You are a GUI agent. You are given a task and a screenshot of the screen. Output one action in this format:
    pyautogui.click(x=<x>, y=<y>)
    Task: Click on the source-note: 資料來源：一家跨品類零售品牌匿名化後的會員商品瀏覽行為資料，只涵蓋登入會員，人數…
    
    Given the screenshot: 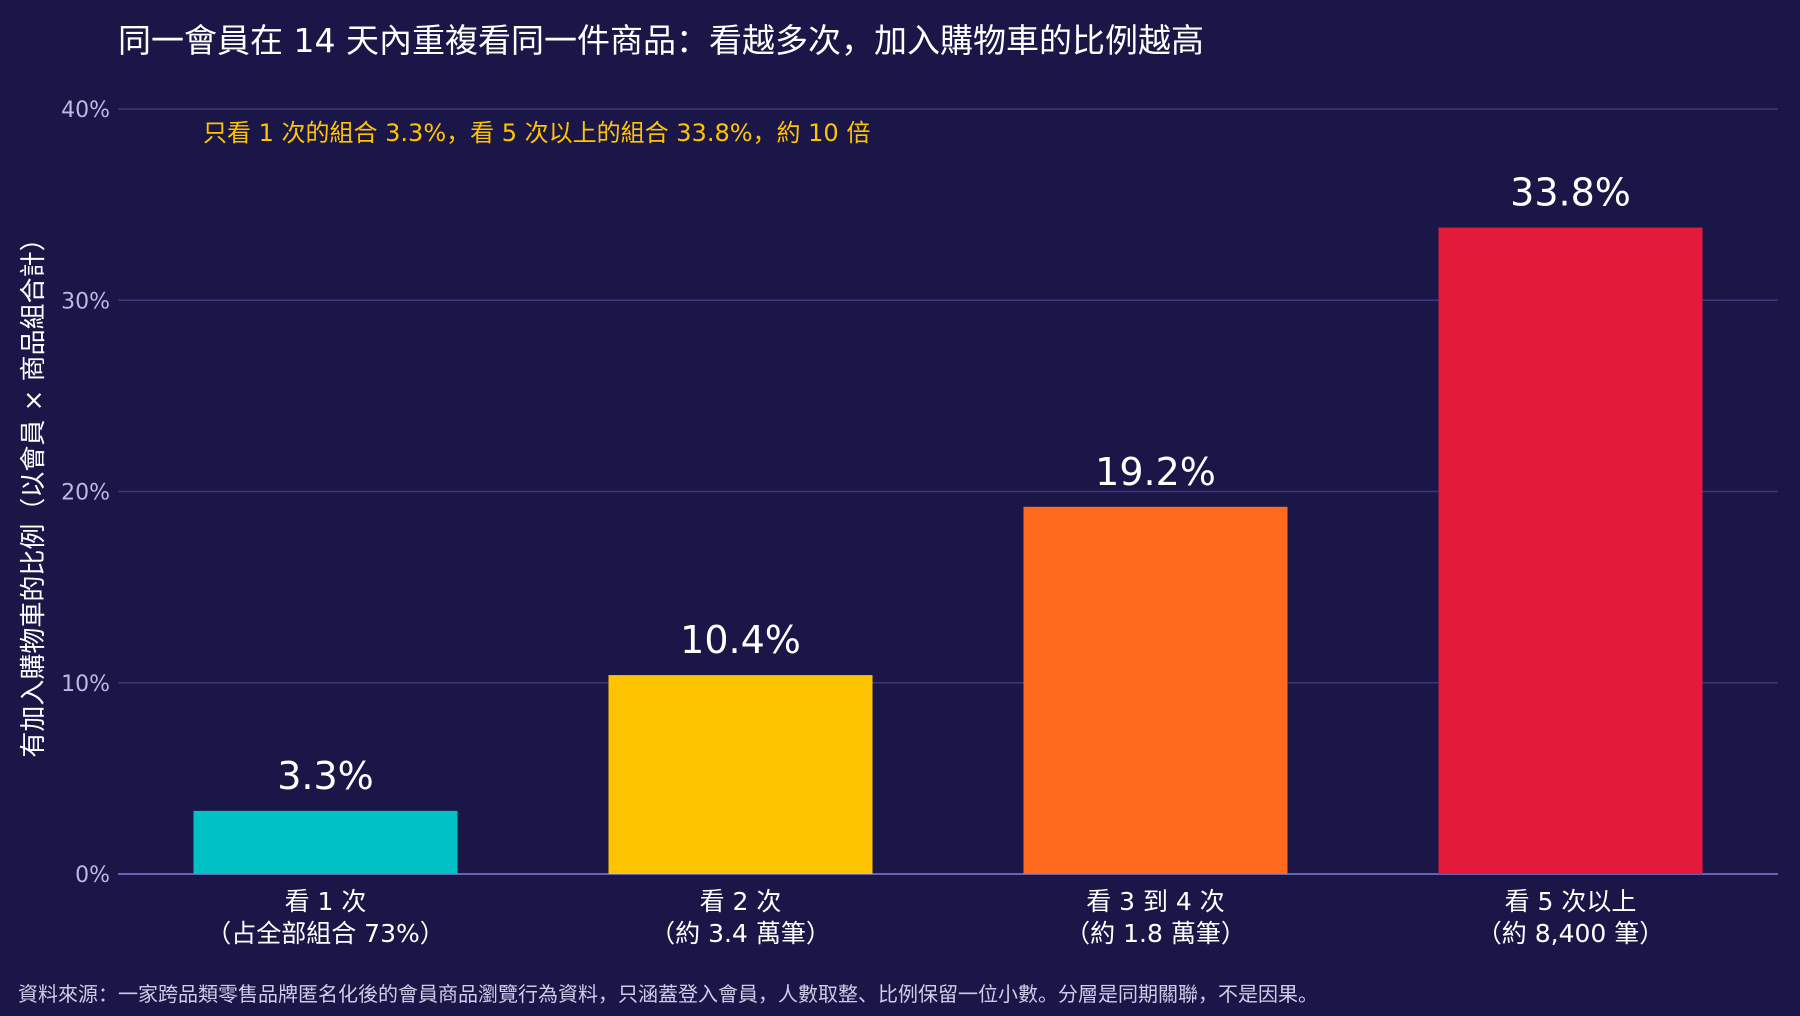 What is the action you would take?
    pyautogui.click(x=668, y=994)
    